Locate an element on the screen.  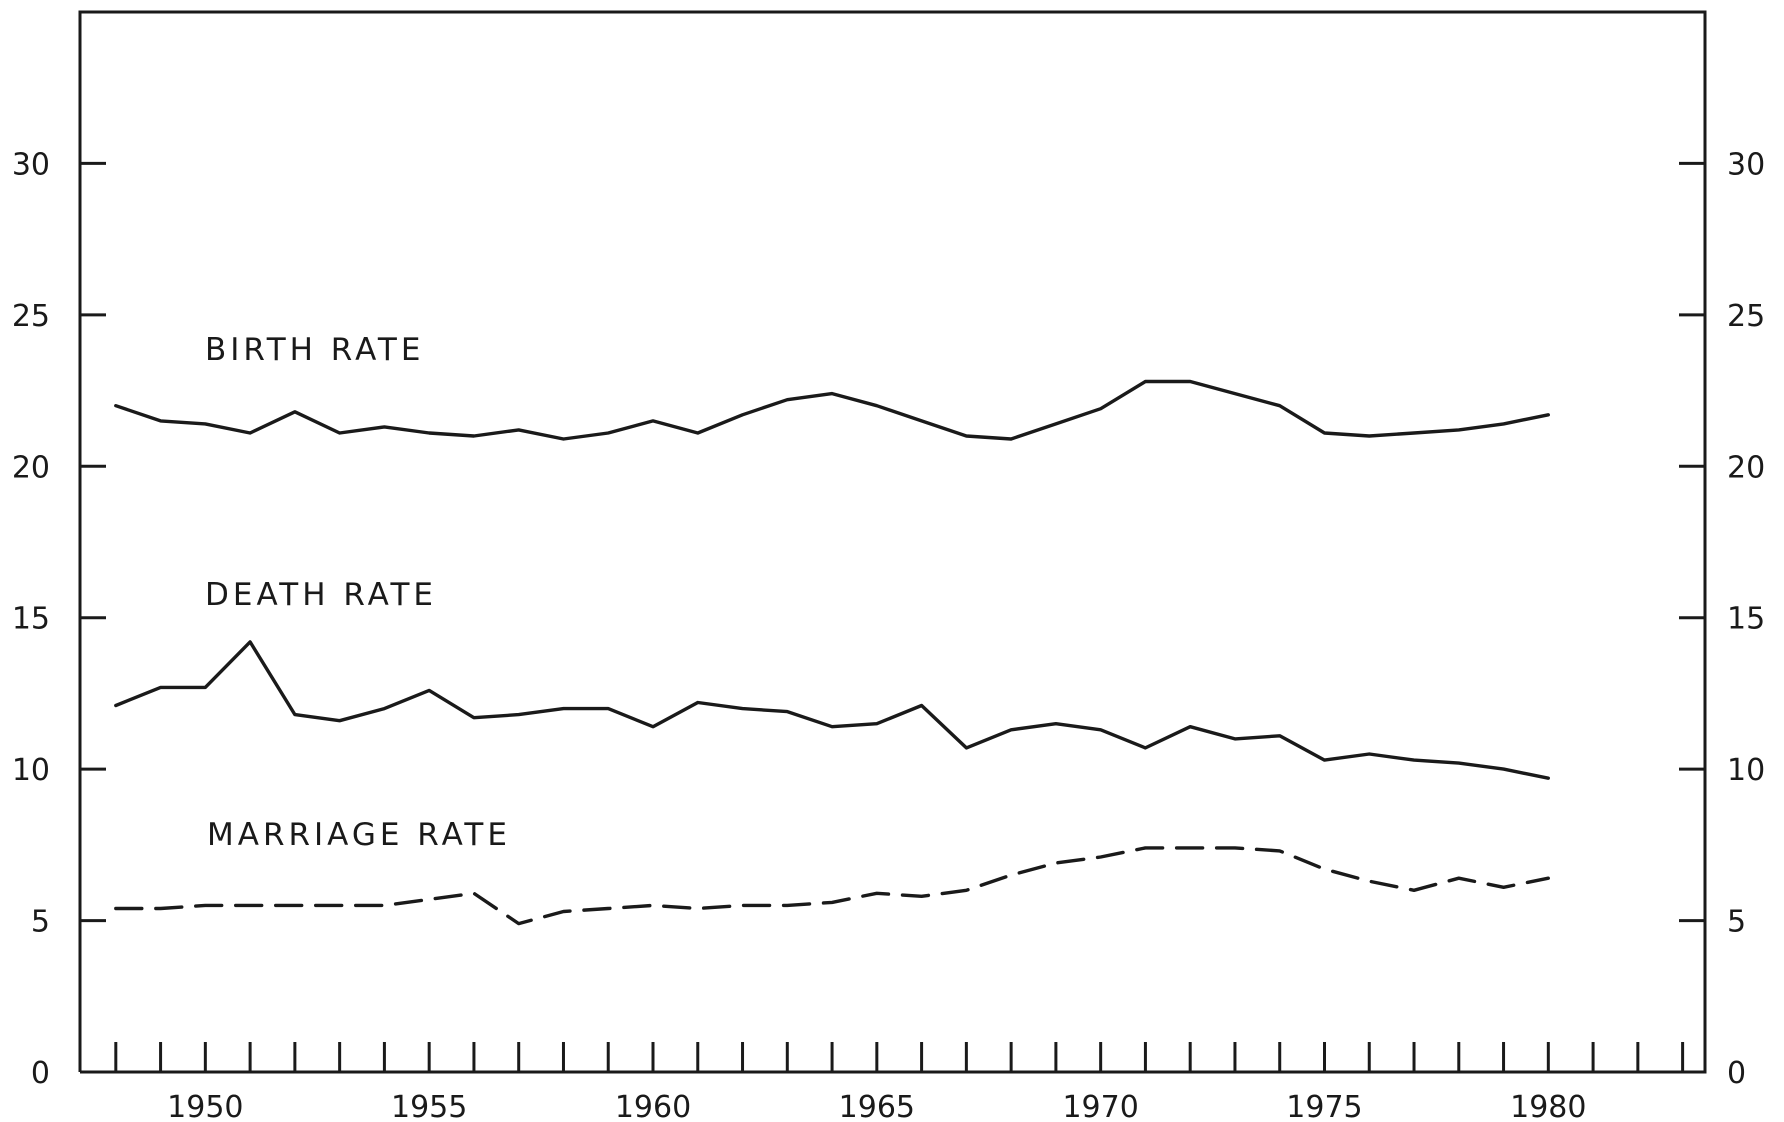
x-tick-label-1975: 1975 is located at coordinates (1324, 1106).